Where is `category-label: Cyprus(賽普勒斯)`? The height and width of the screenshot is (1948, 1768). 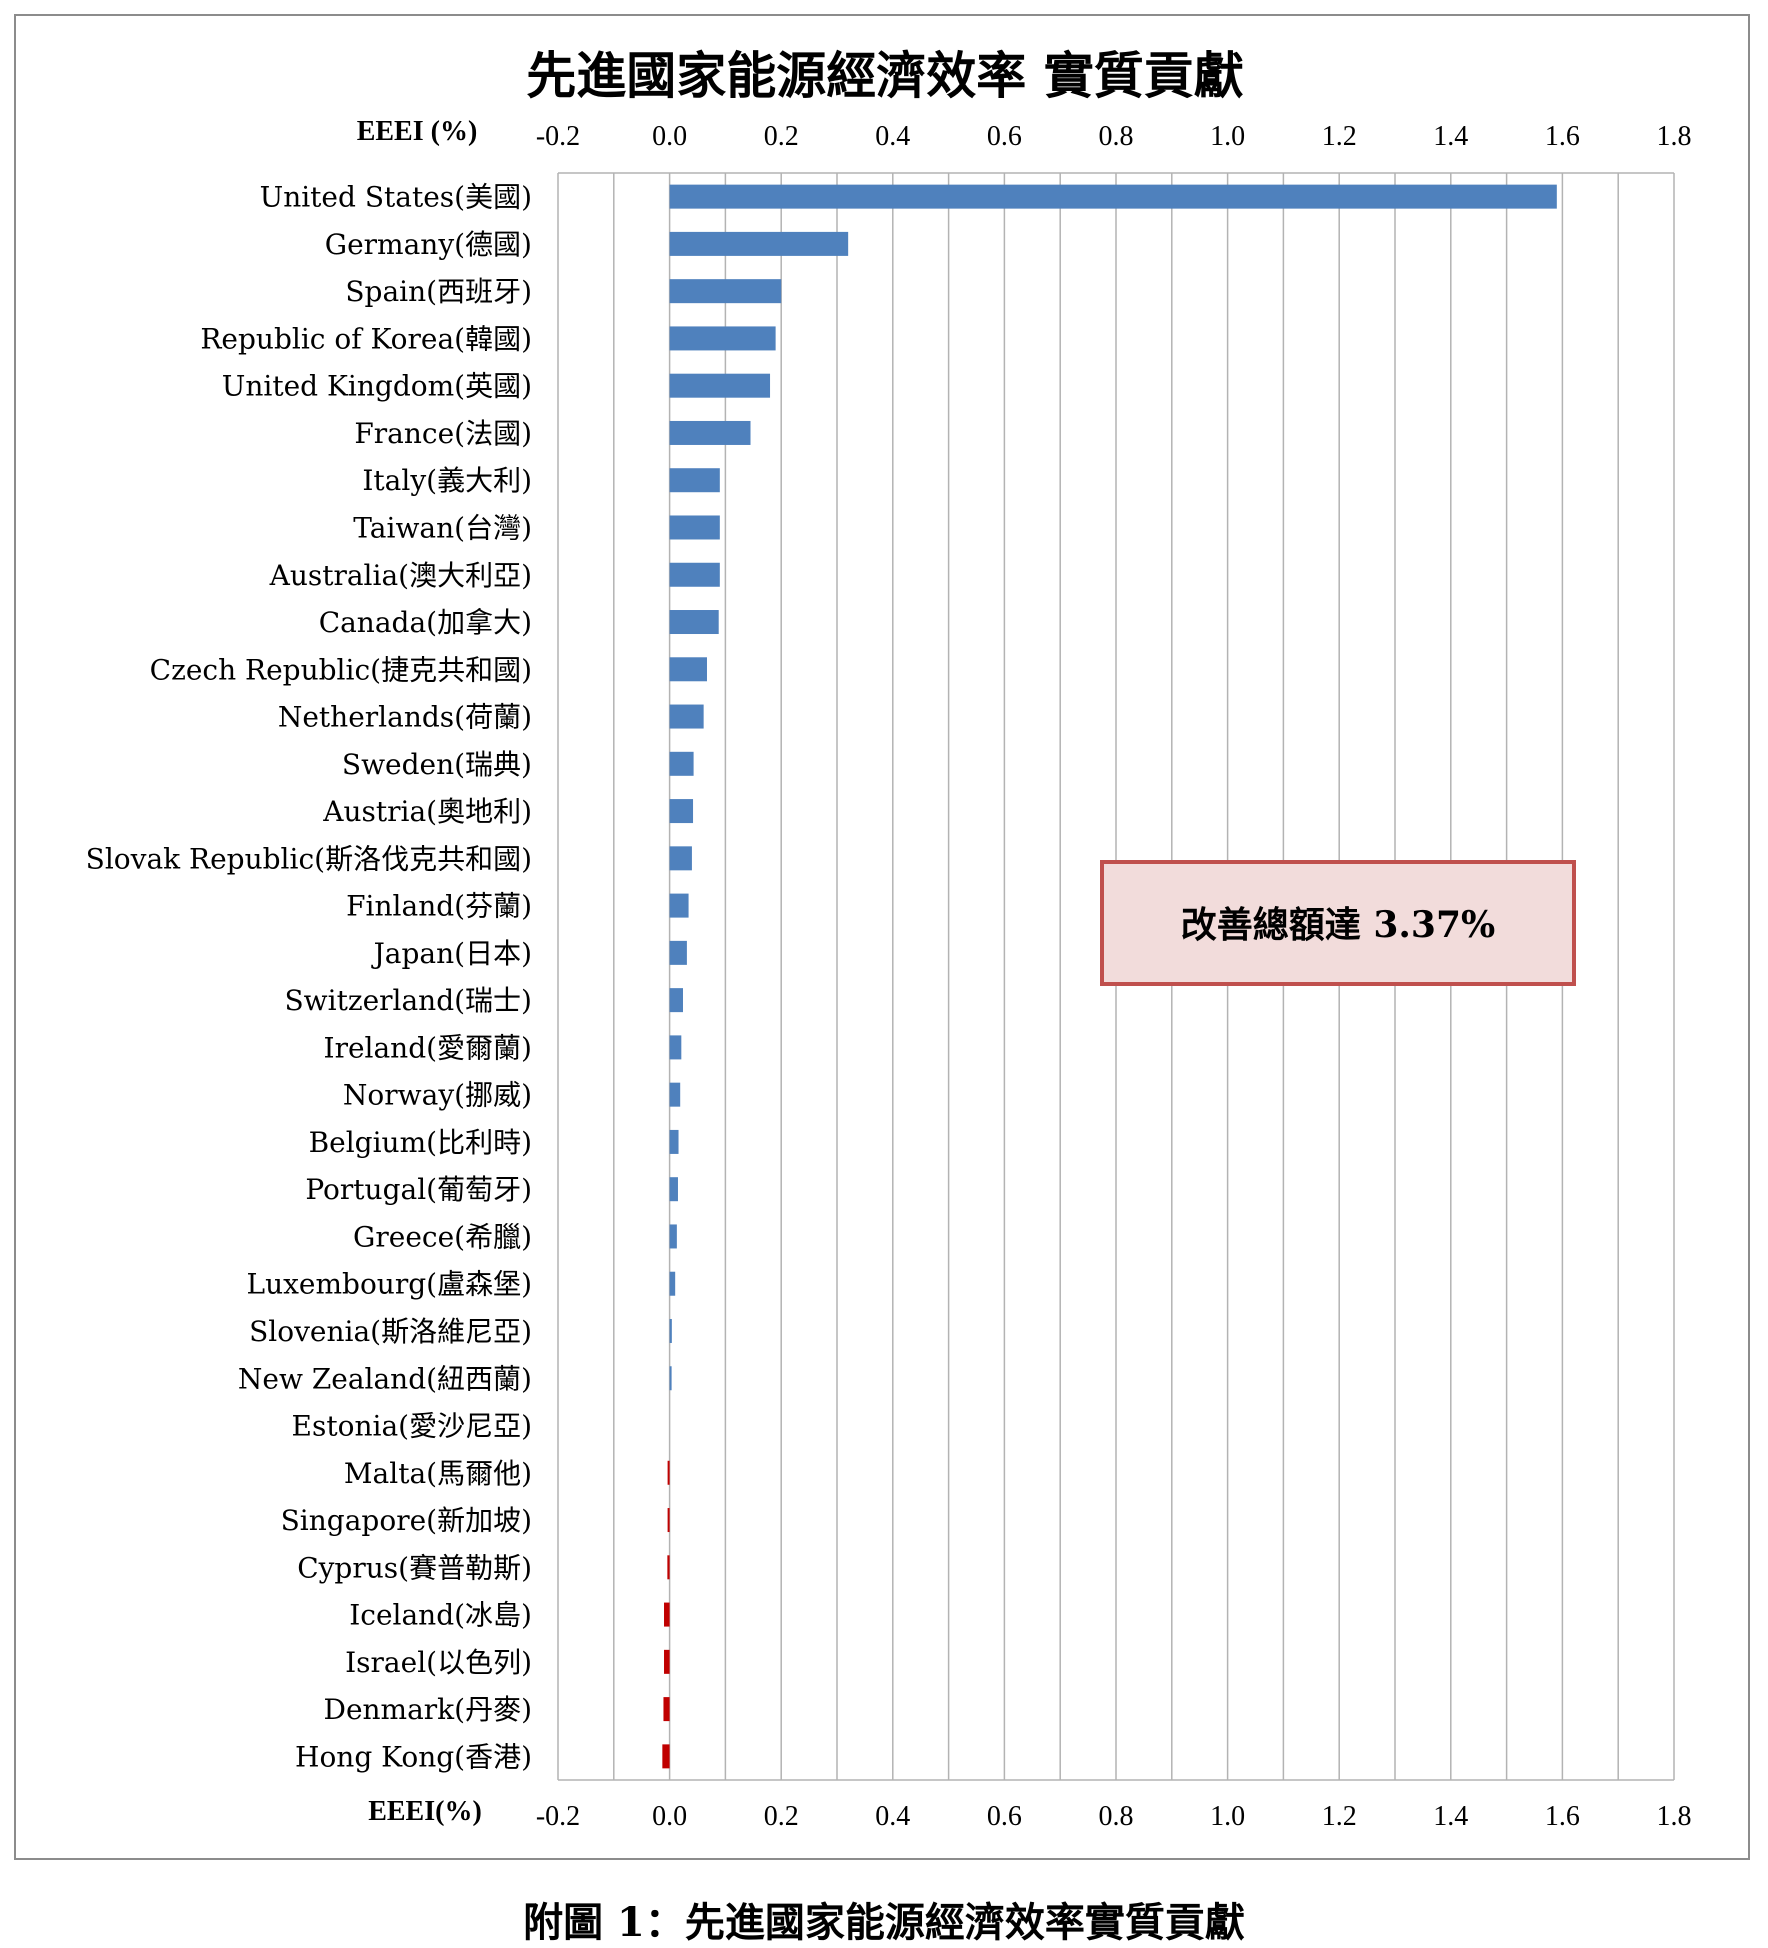 category-label: Cyprus(賽普勒斯) is located at coordinates (414, 1567).